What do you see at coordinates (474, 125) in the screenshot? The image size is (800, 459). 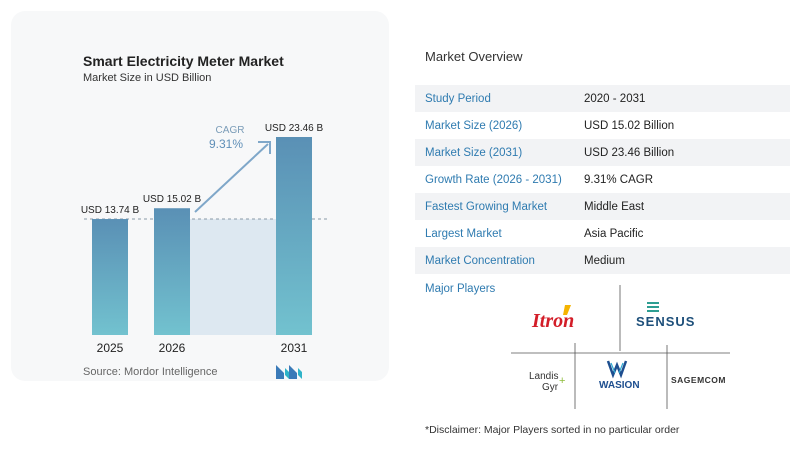 I see `overview-label: Market Size (2026)` at bounding box center [474, 125].